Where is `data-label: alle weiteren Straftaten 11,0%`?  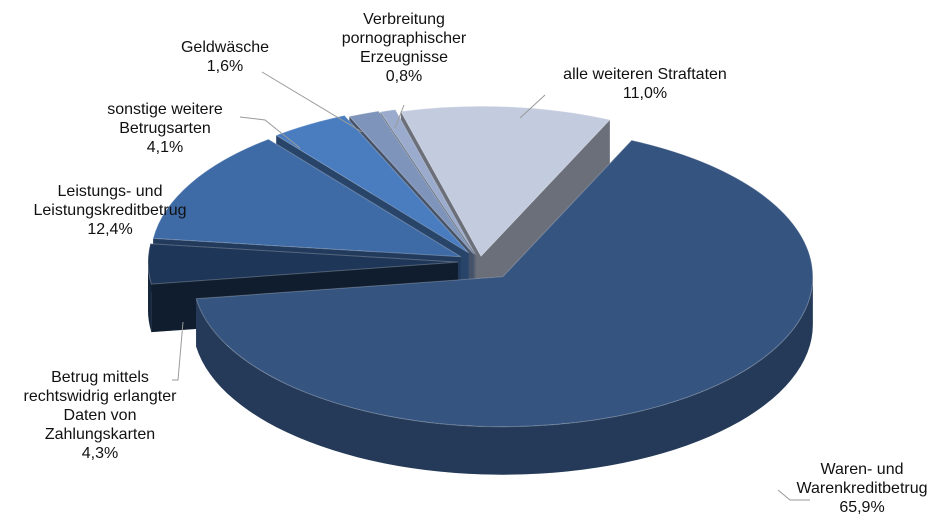
data-label: alle weiteren Straftaten 11,0% is located at coordinates (645, 84).